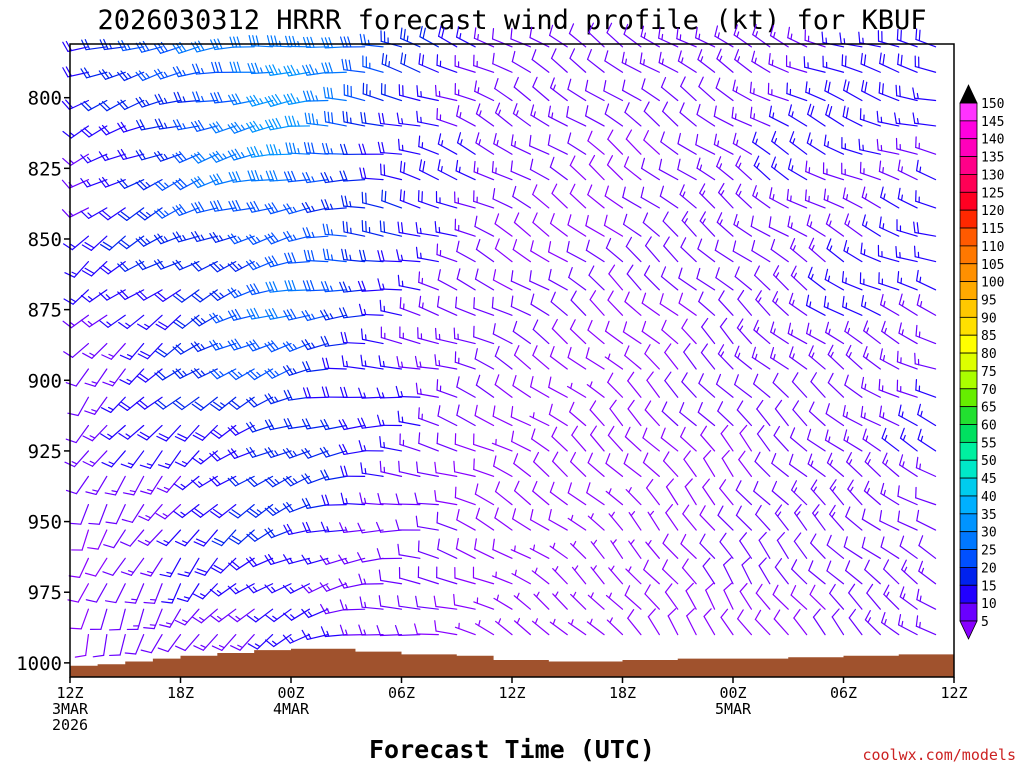 The width and height of the screenshot is (1024, 768). What do you see at coordinates (939, 755) in the screenshot?
I see `credit-link: coolwx.com/models` at bounding box center [939, 755].